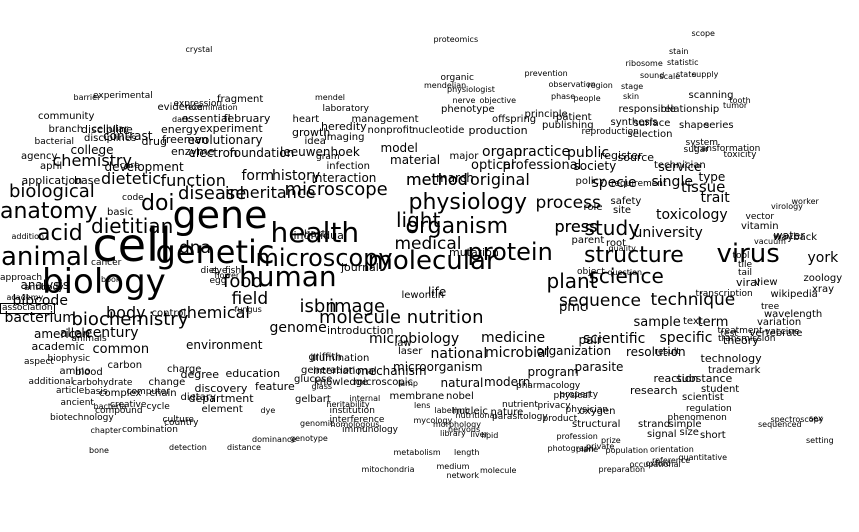 This screenshot has height=532, width=859. I want to click on word-stain: stain, so click(679, 52).